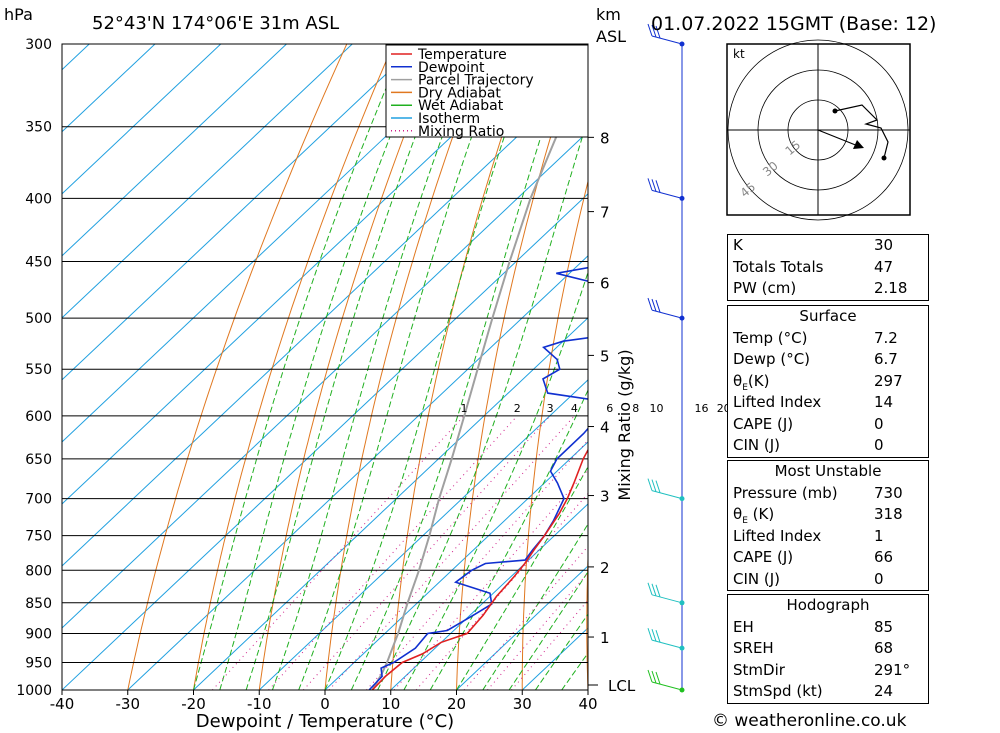 This screenshot has height=733, width=1000. I want to click on surface-dewp-label: Dewp (°C), so click(772, 359).